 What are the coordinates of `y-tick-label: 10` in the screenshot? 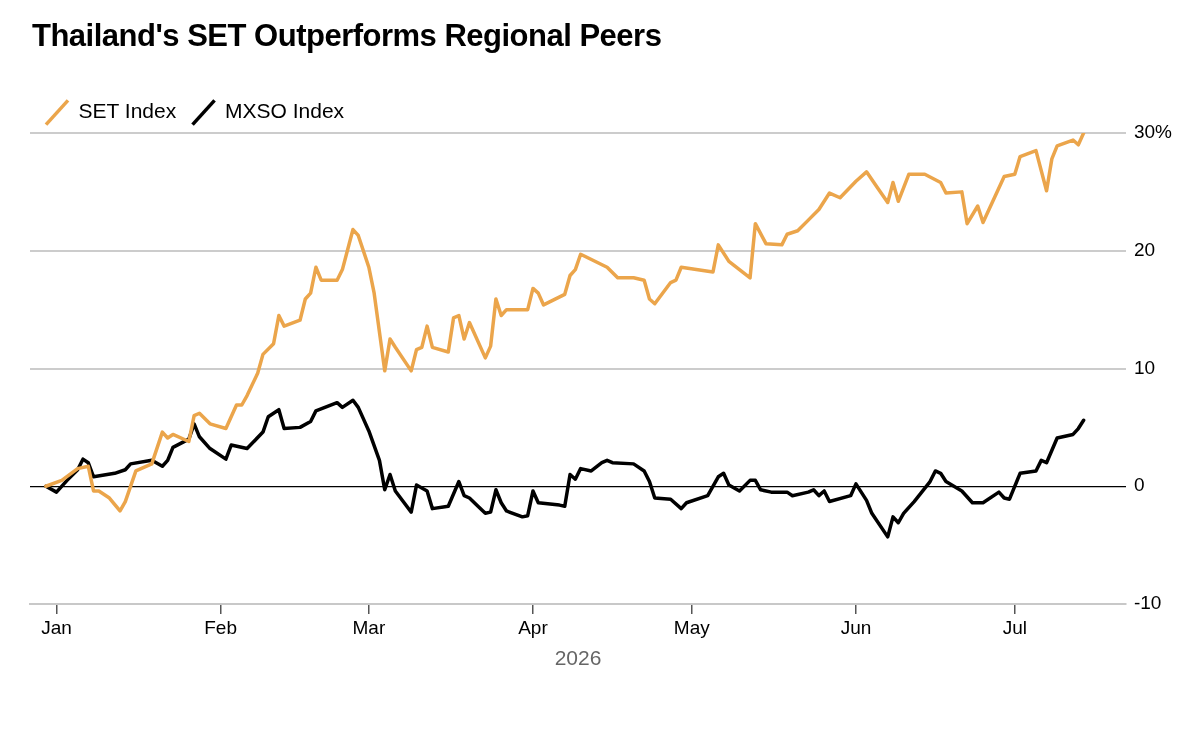 It's located at (1144, 367).